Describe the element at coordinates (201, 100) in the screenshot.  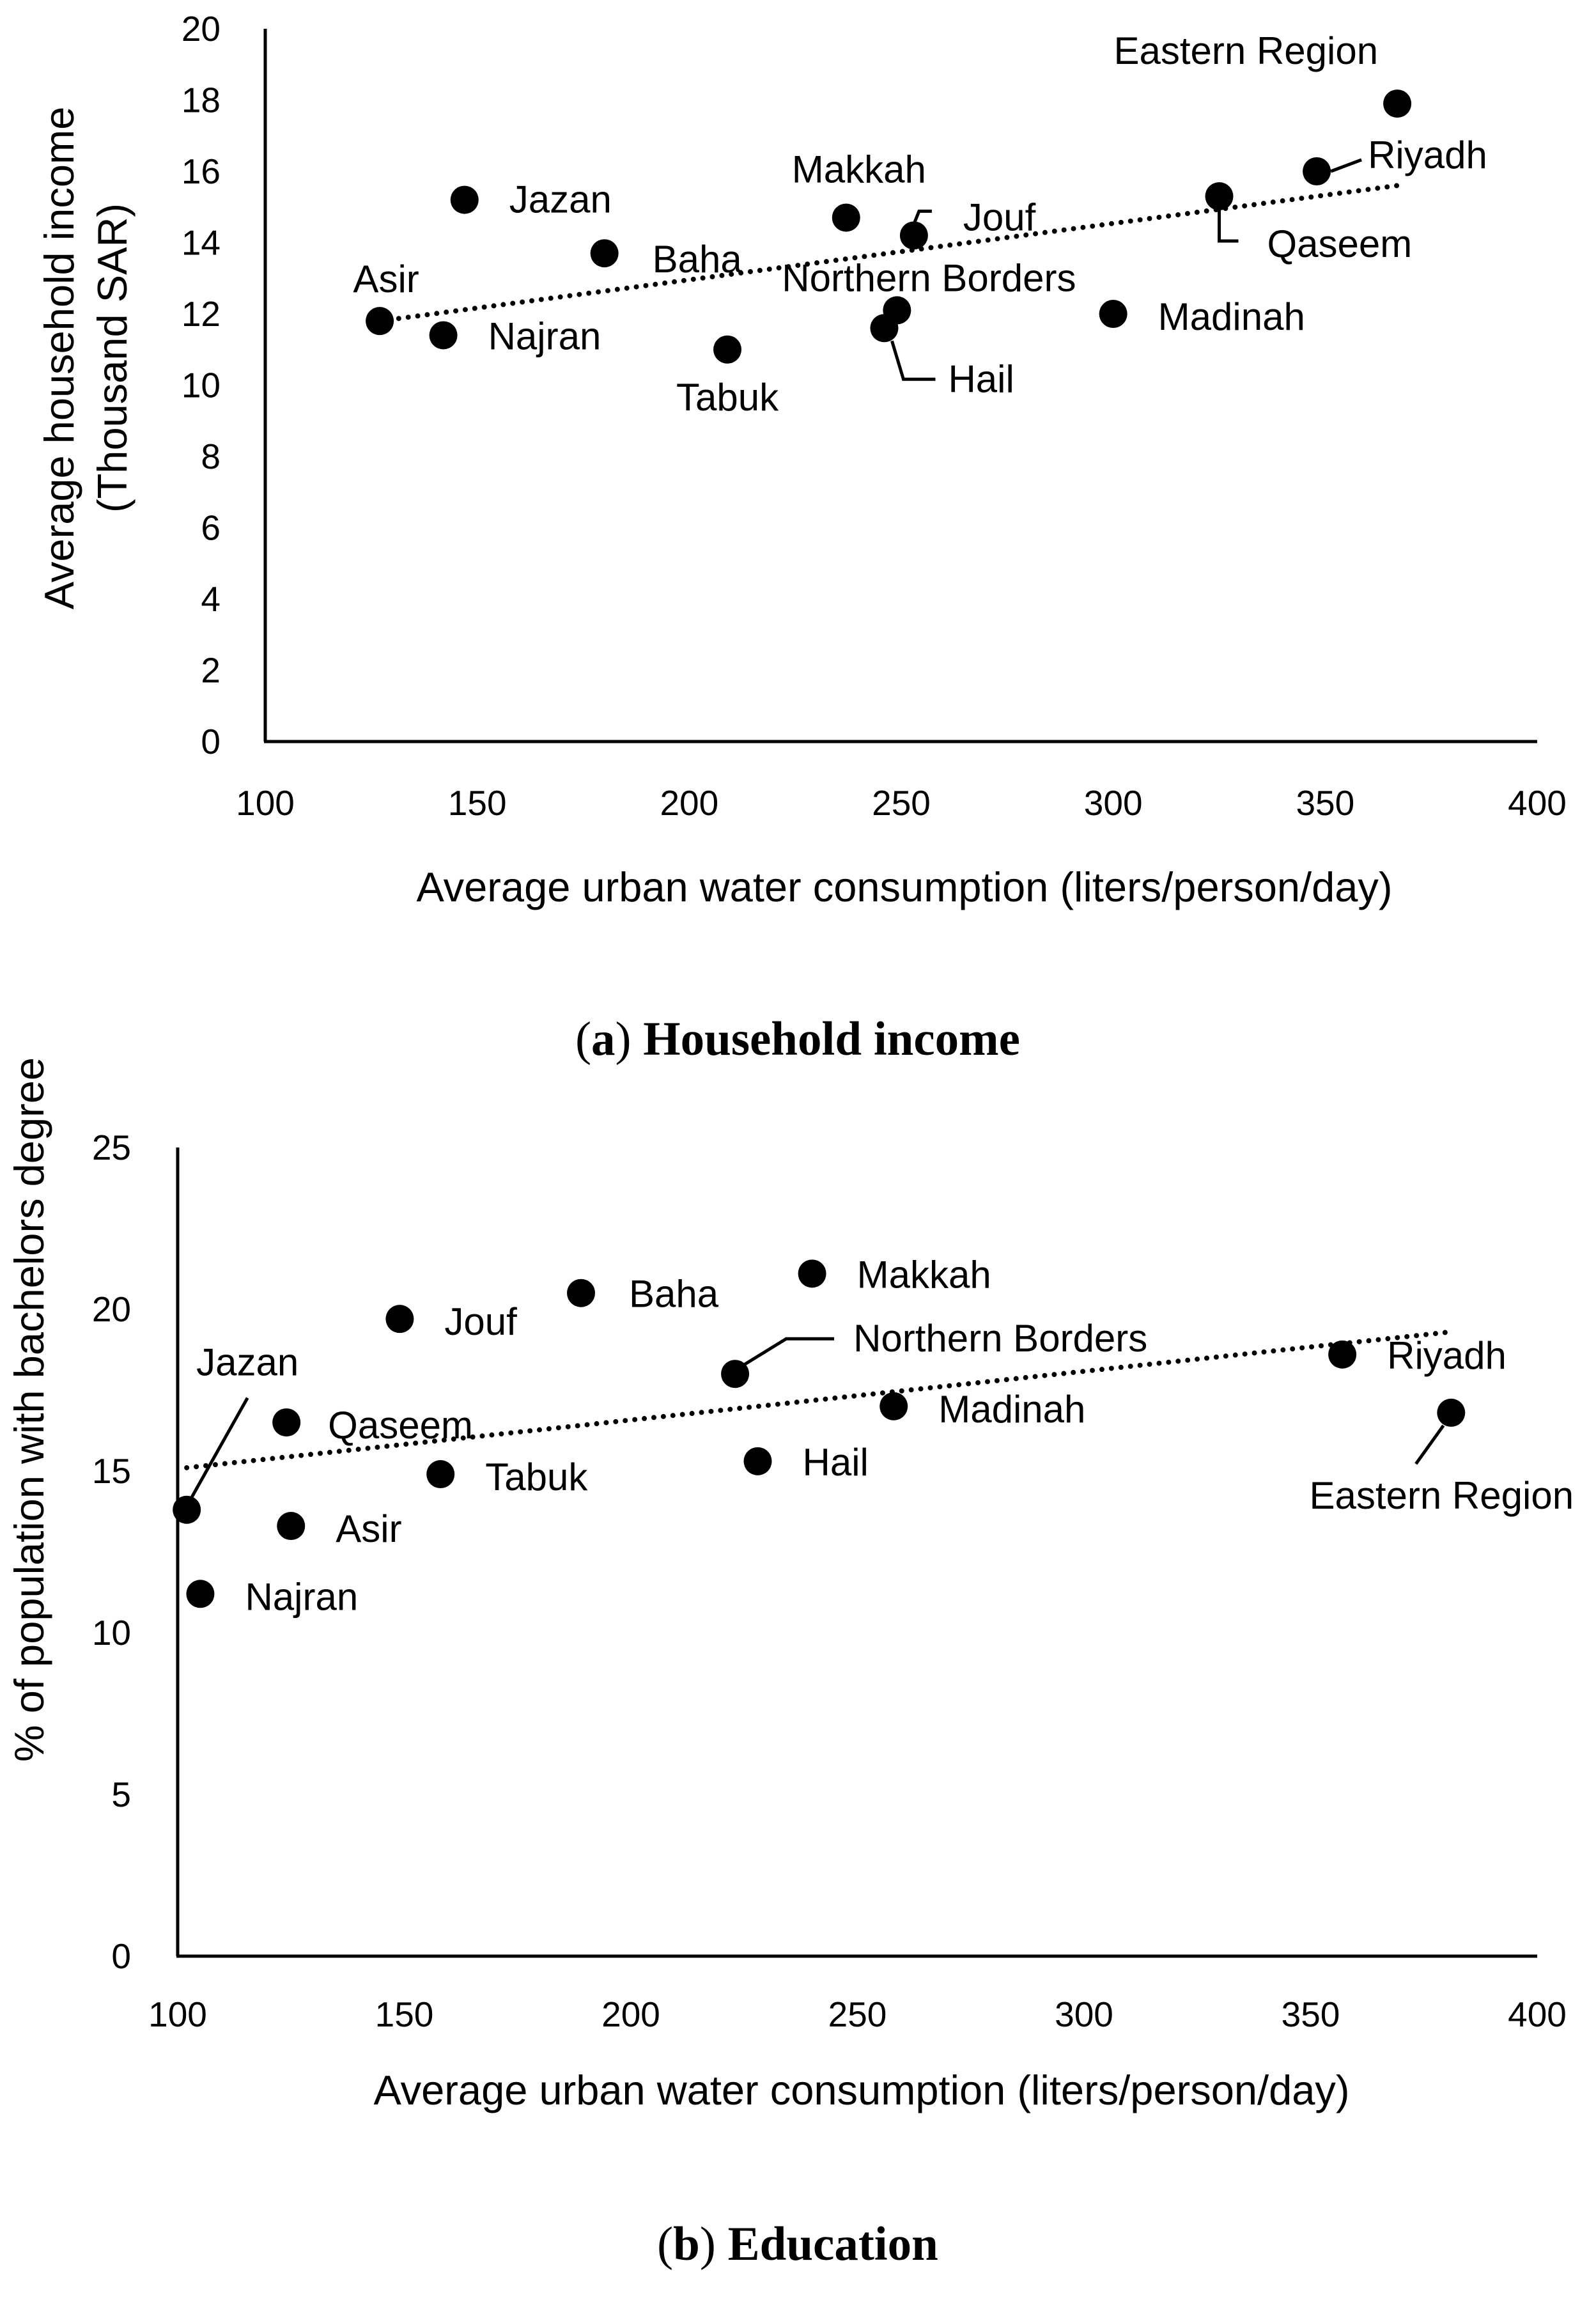
I see `y-tick-label: 18` at that location.